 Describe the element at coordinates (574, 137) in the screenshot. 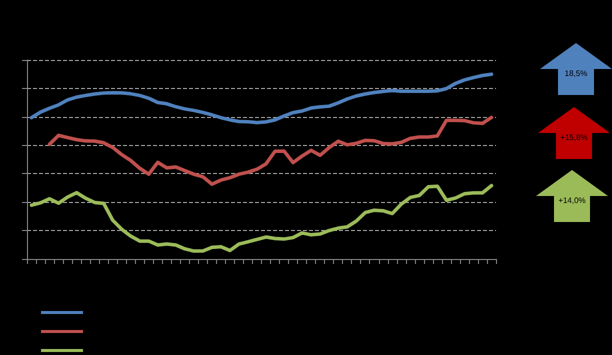

I see `text: +15,8%` at that location.